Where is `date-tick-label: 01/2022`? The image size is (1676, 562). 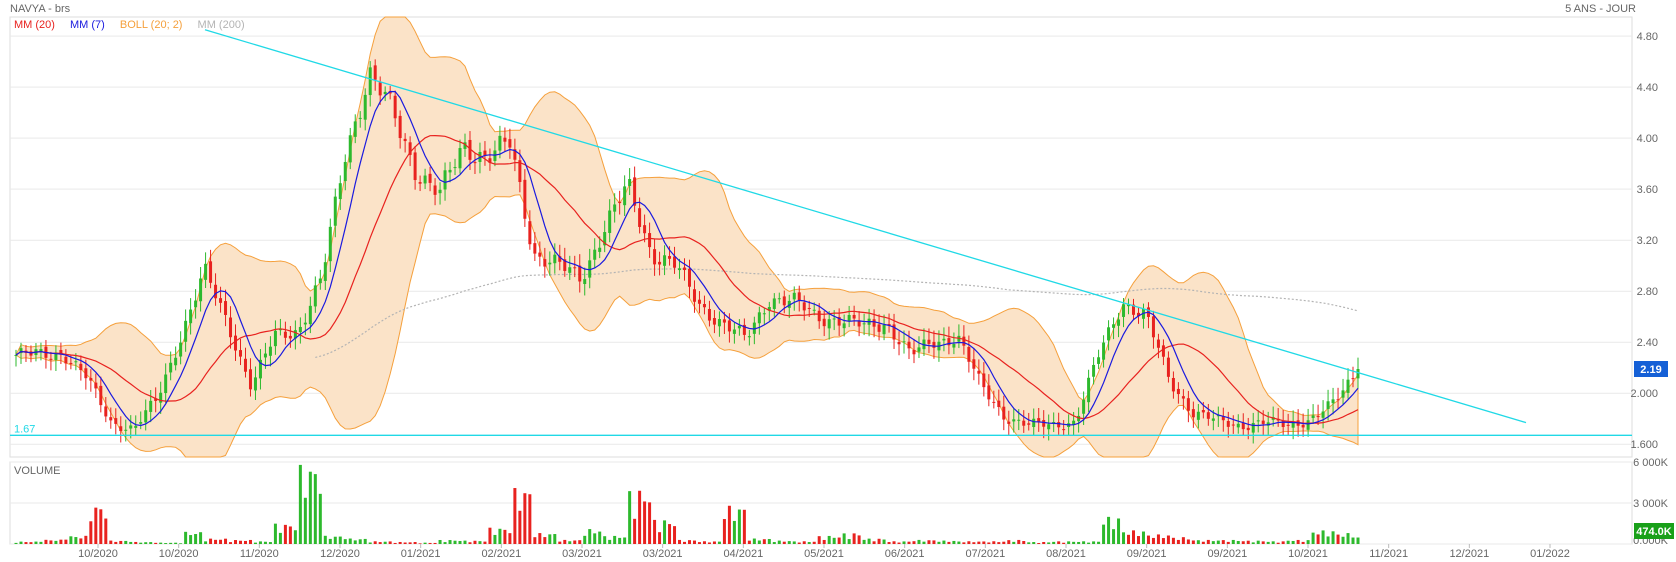 date-tick-label: 01/2022 is located at coordinates (1550, 554).